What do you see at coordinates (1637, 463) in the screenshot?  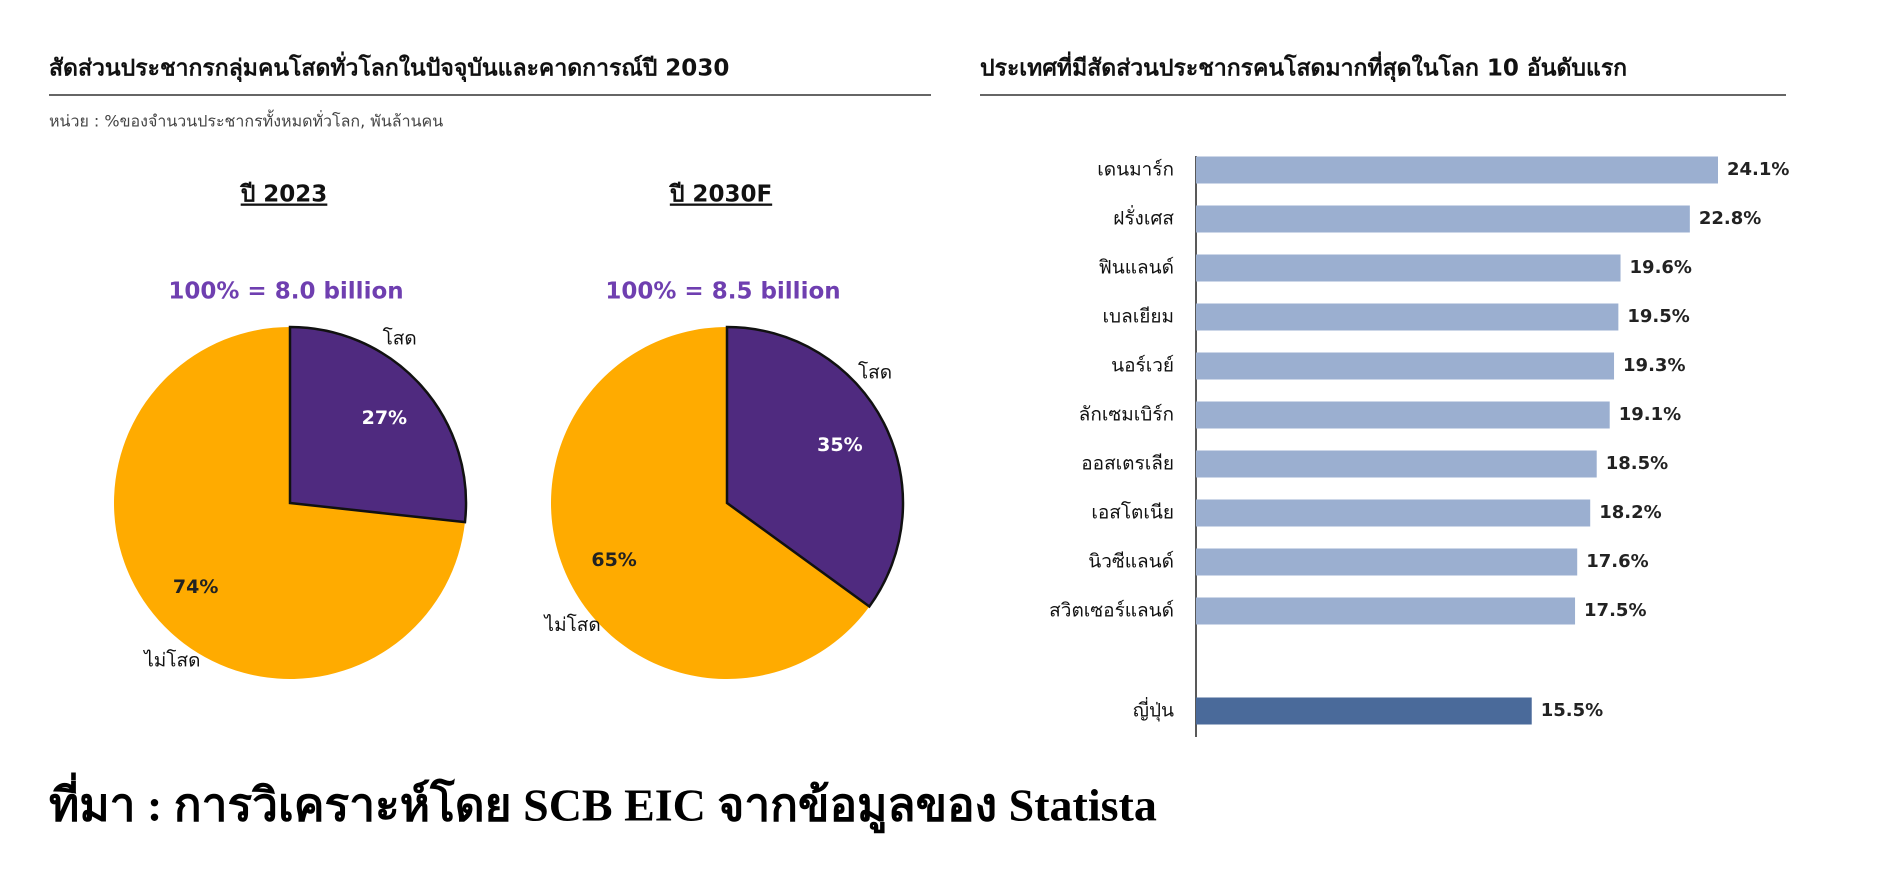 I see `bar-value-label: 18.5%` at bounding box center [1637, 463].